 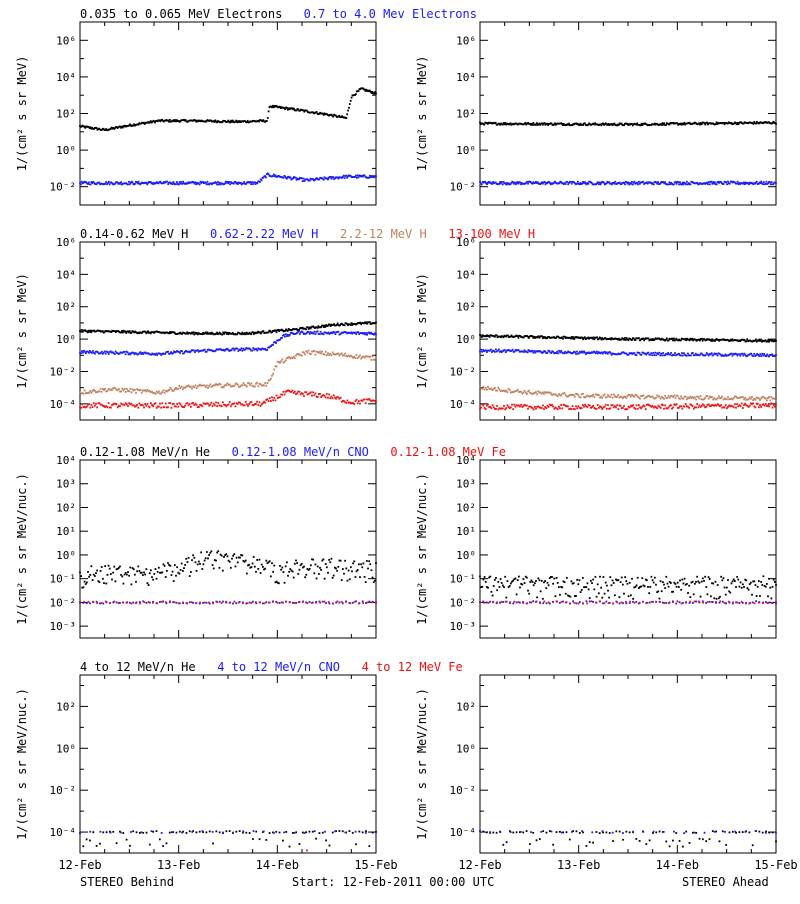 I want to click on y-tick-label: 10⁴, so click(x=466, y=77).